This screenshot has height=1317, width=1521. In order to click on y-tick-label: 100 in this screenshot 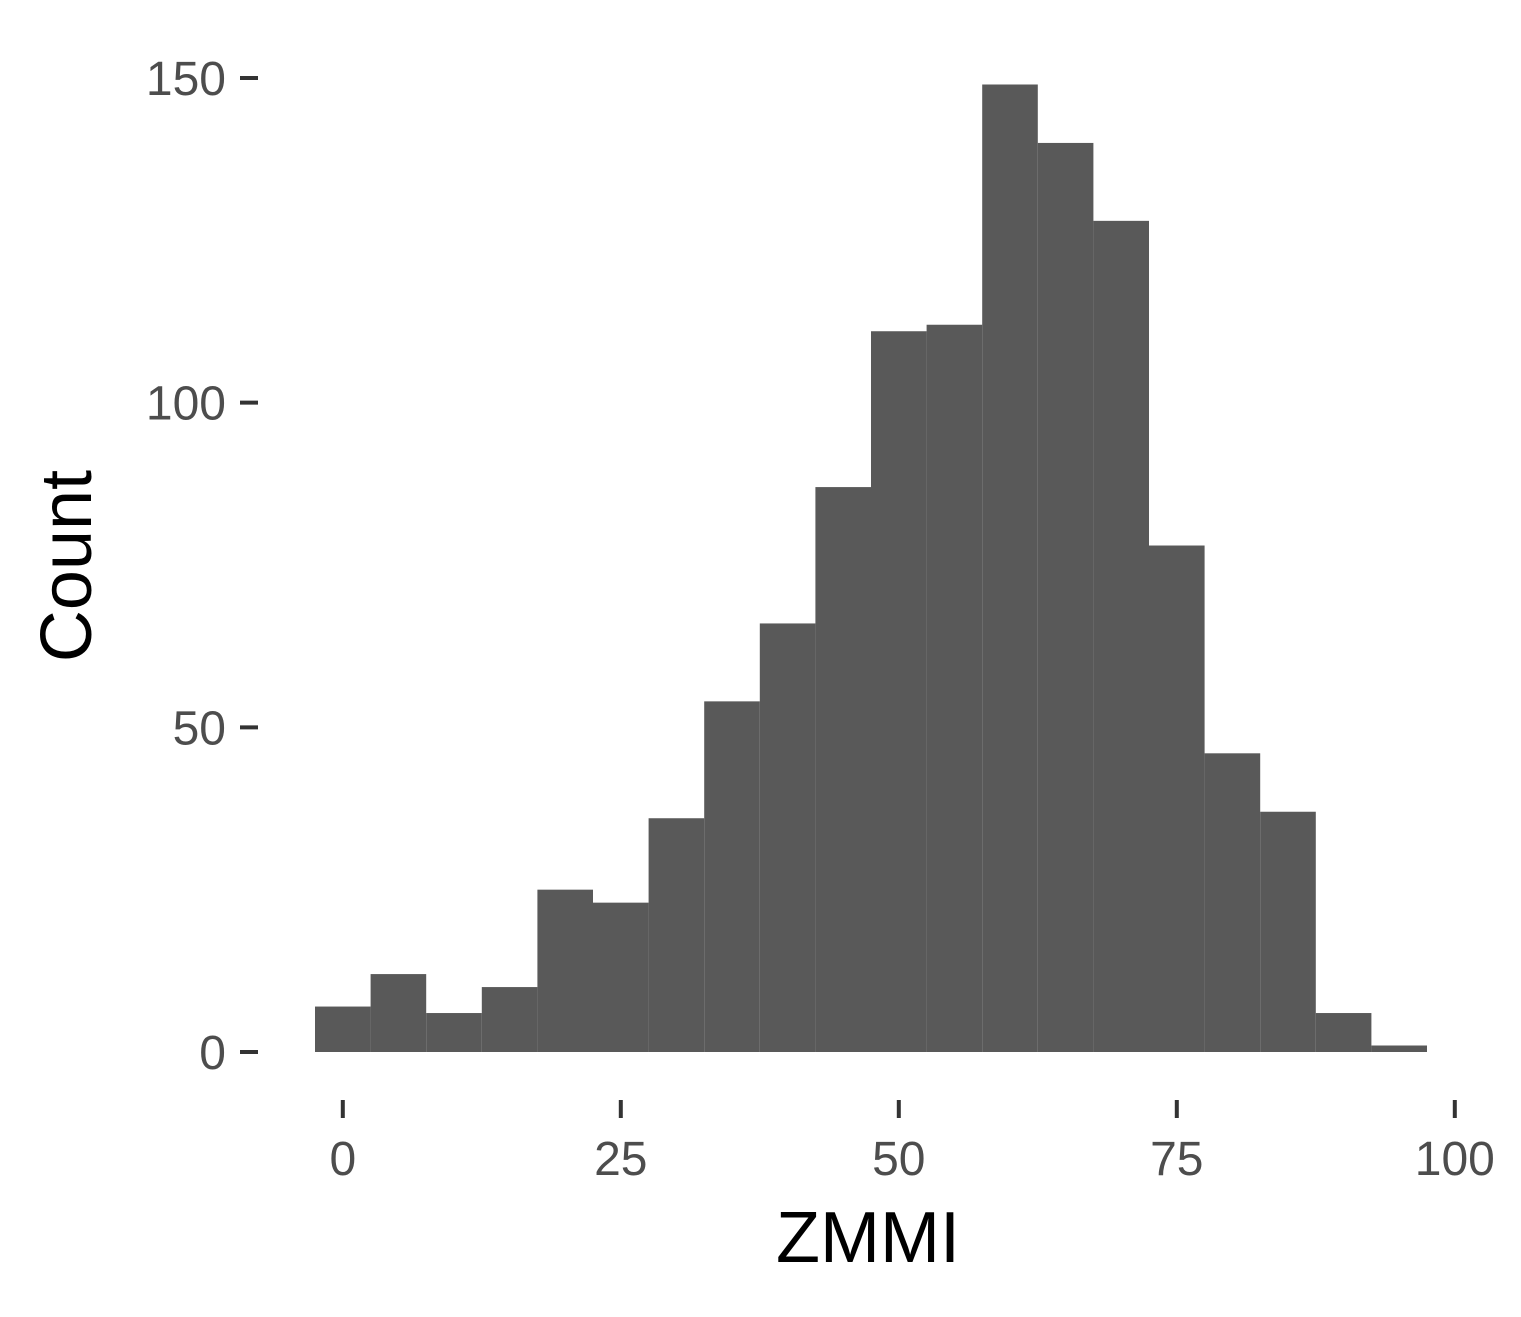, I will do `click(186, 404)`.